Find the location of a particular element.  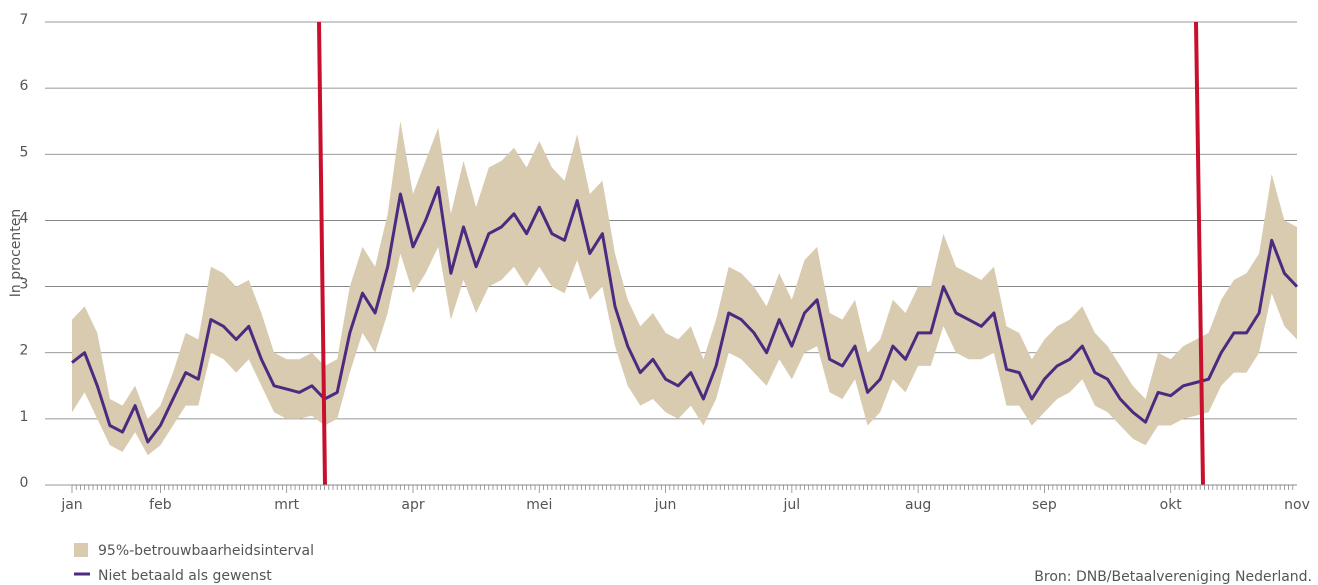

y-tick-label: 5 is located at coordinates (24, 152).